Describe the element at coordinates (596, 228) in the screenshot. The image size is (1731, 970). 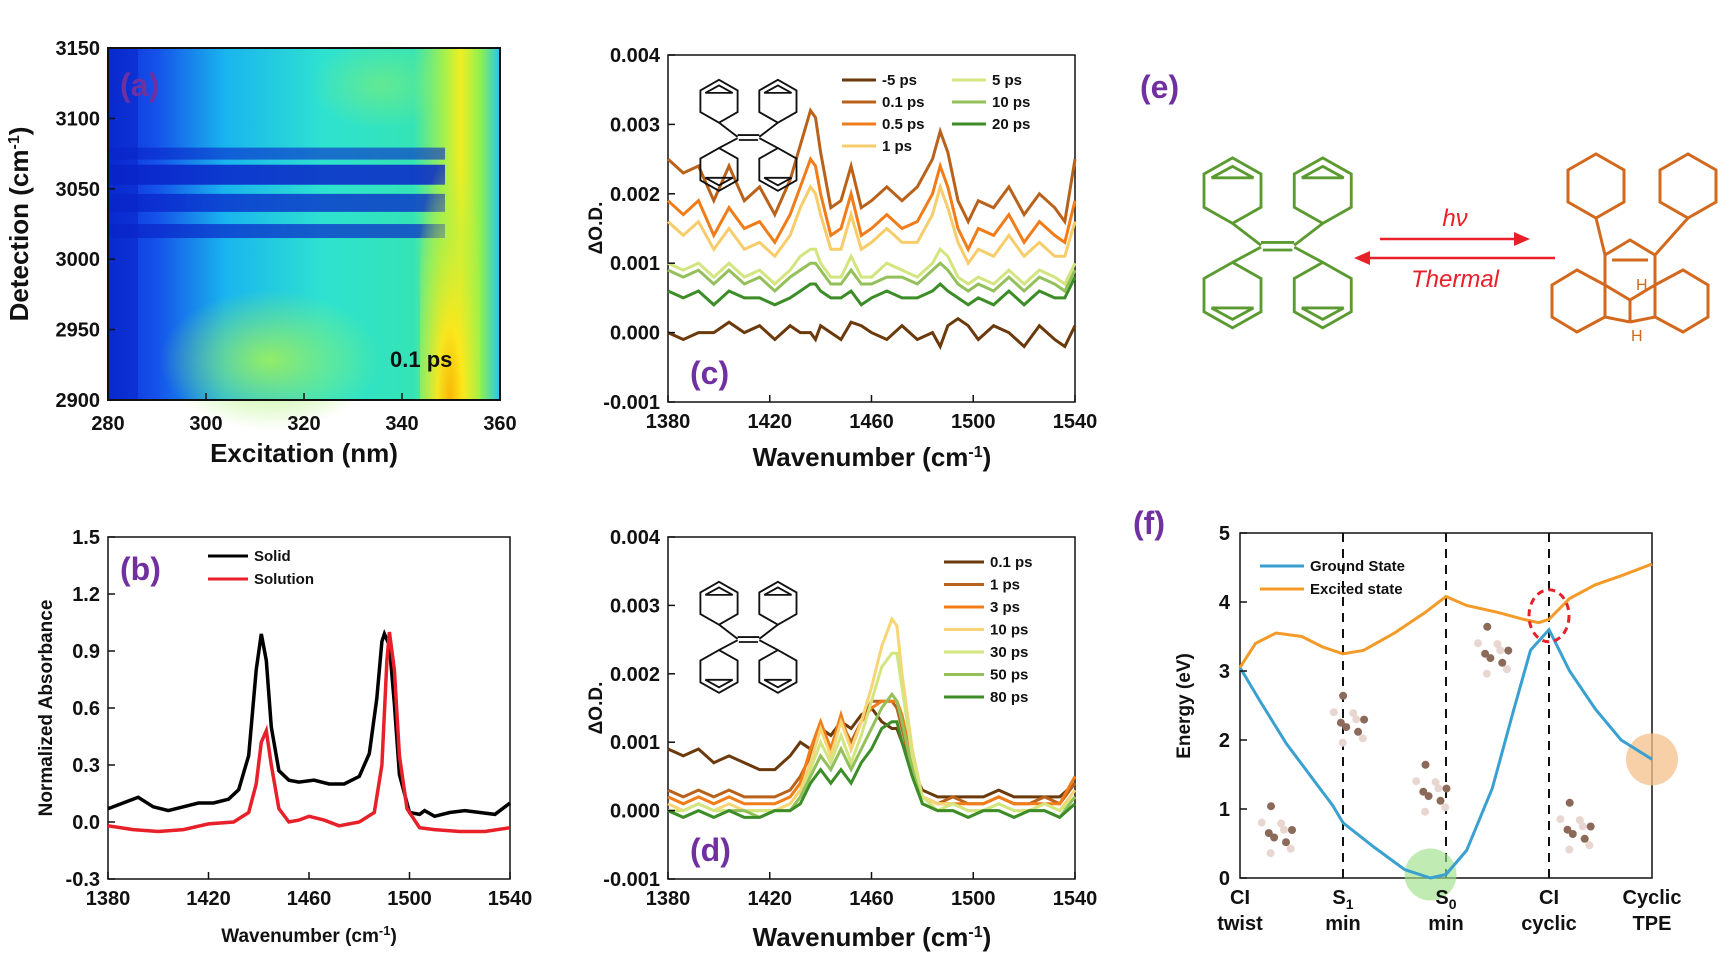
I see `y-axis-title-c: ΔO.D.` at that location.